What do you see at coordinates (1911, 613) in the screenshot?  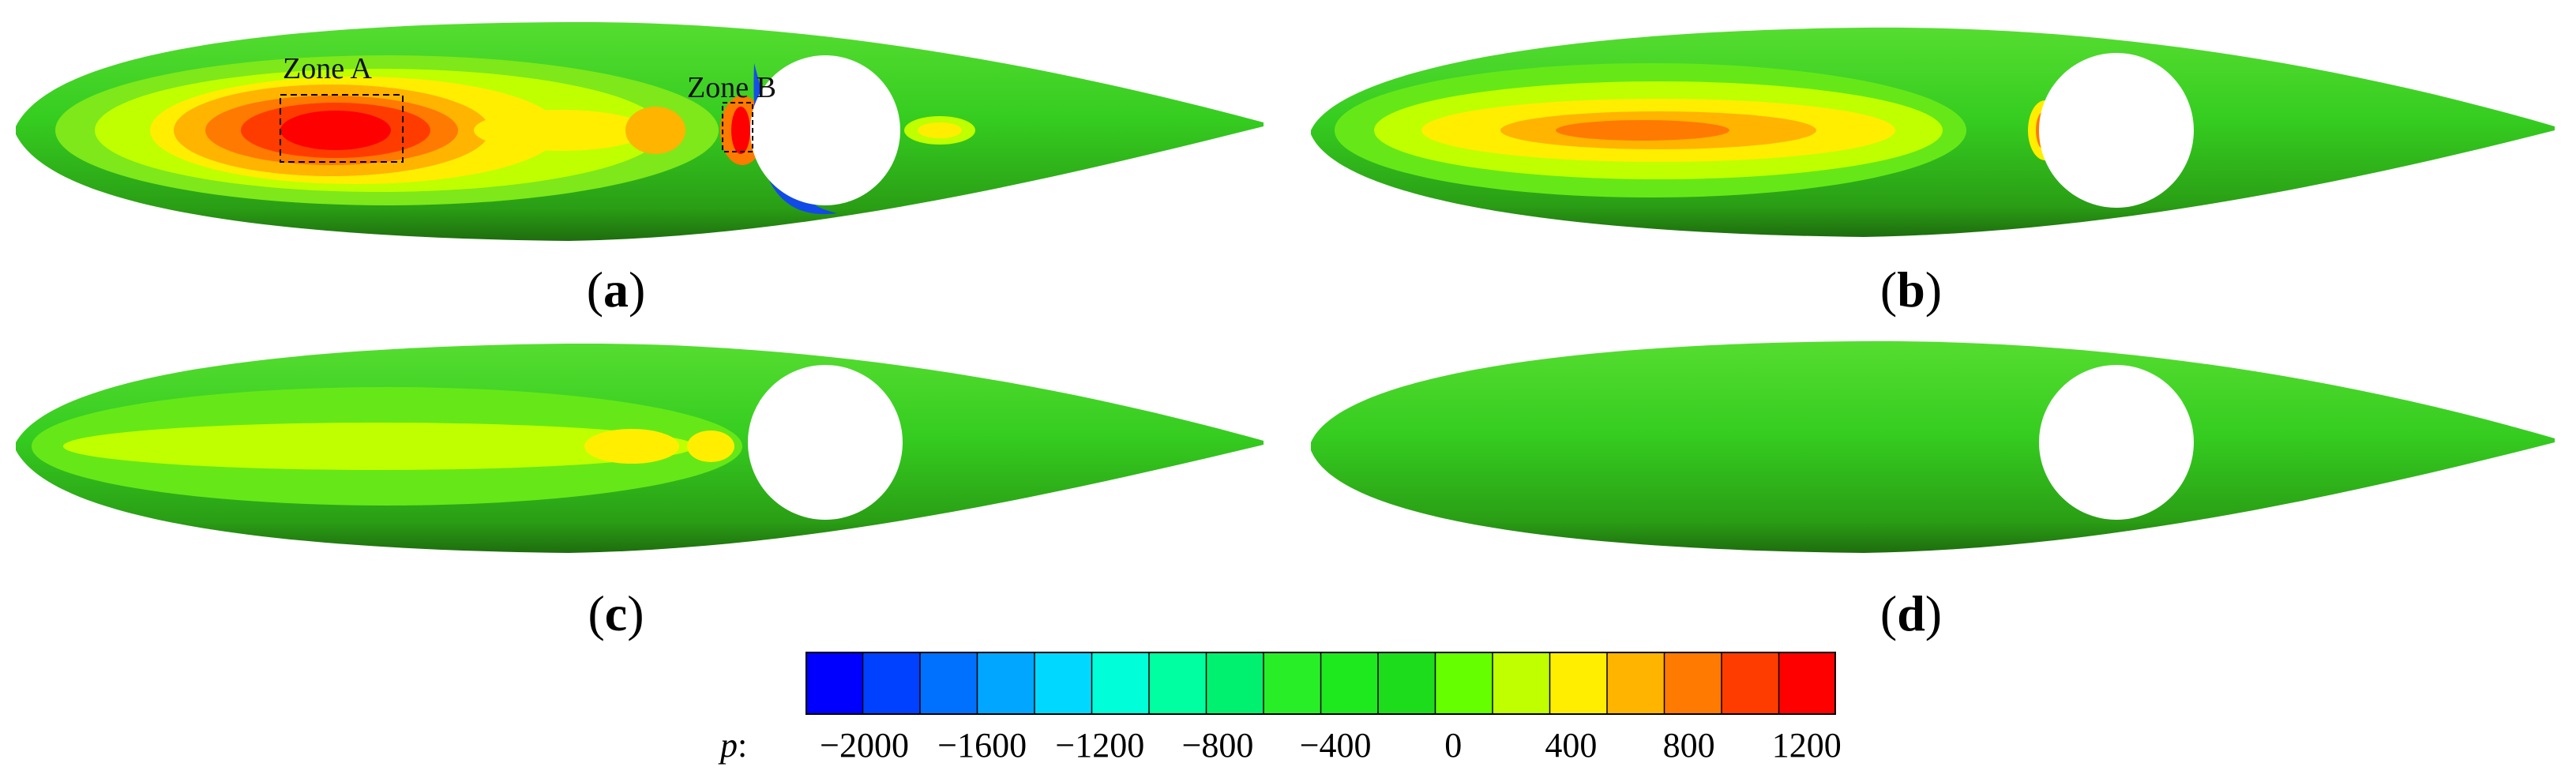 I see `panel-d-caption: (d)` at bounding box center [1911, 613].